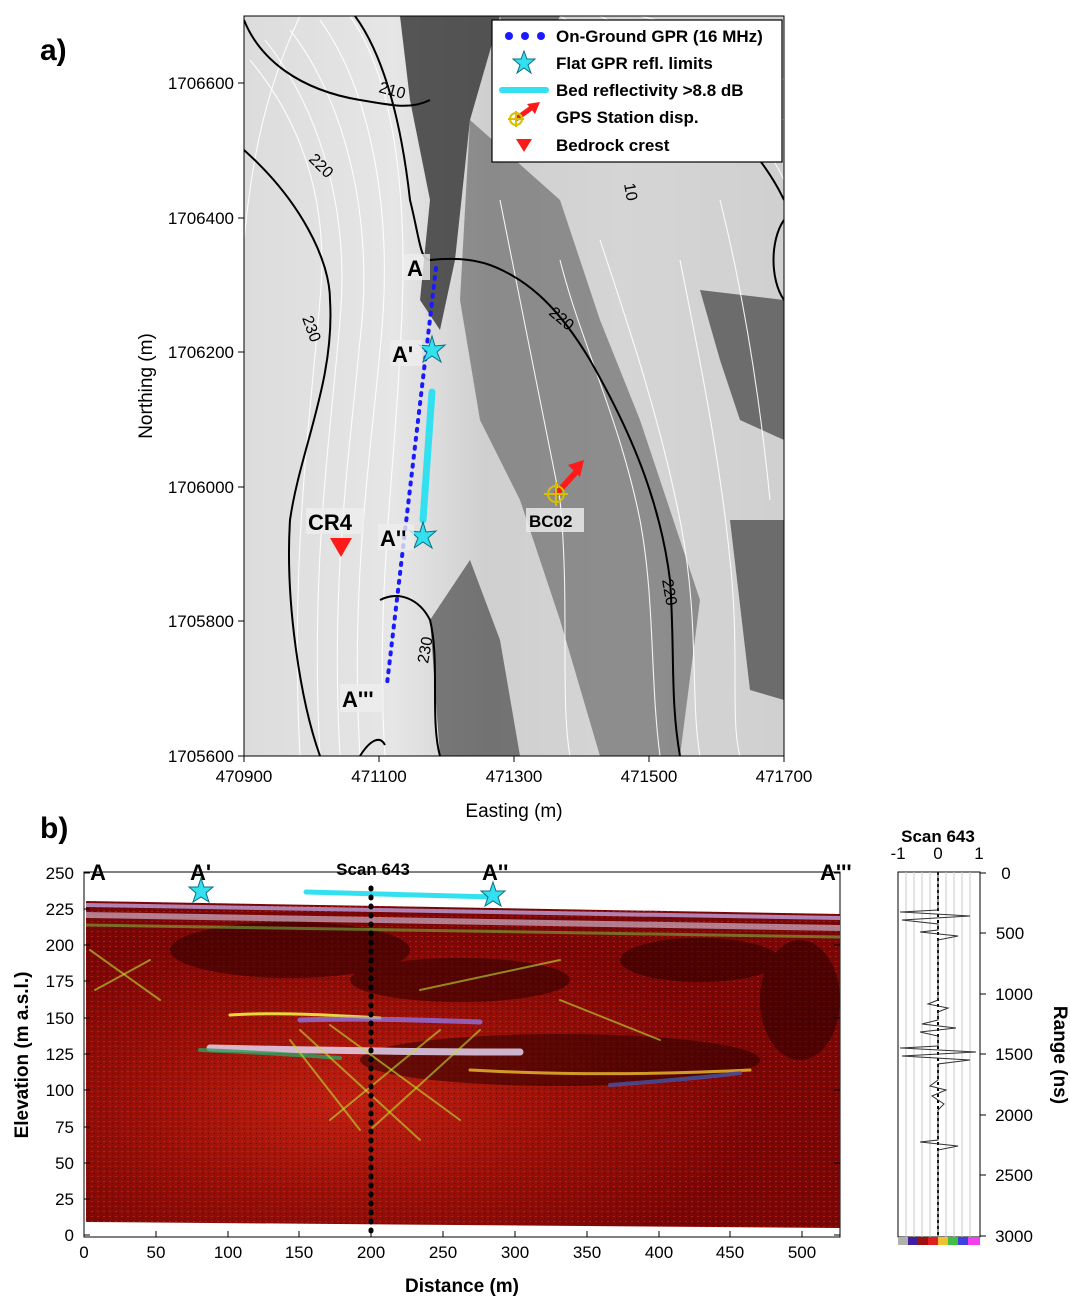 Image resolution: width=1070 pixels, height=1302 pixels. Describe the element at coordinates (64, 1127) in the screenshot. I see `y-tick-label: 75` at that location.